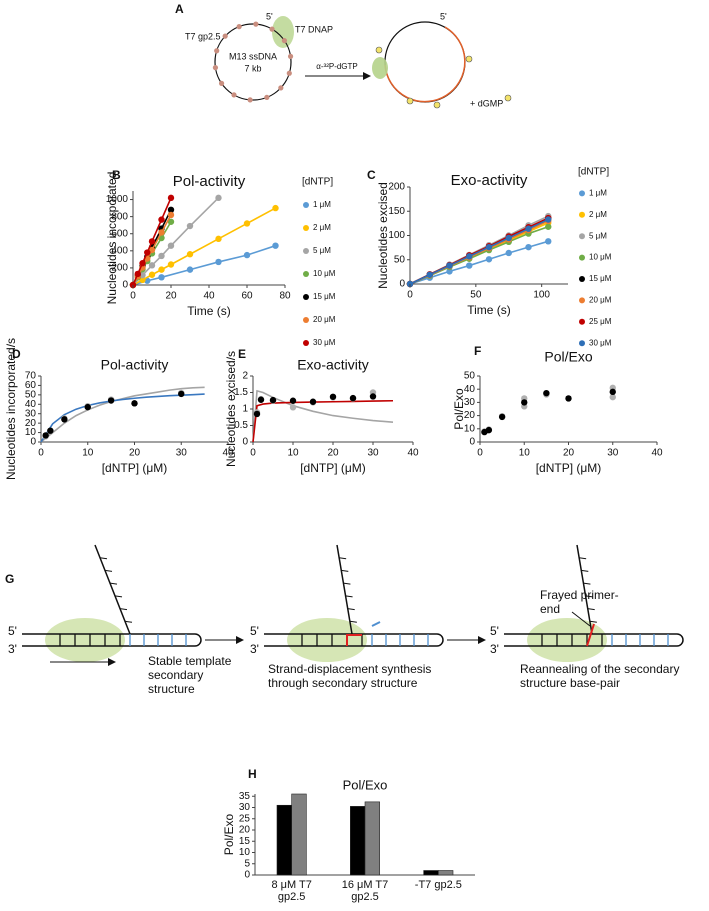 This screenshot has height=911, width=709. I want to click on chart-title: Pol/Exo, so click(568, 357).